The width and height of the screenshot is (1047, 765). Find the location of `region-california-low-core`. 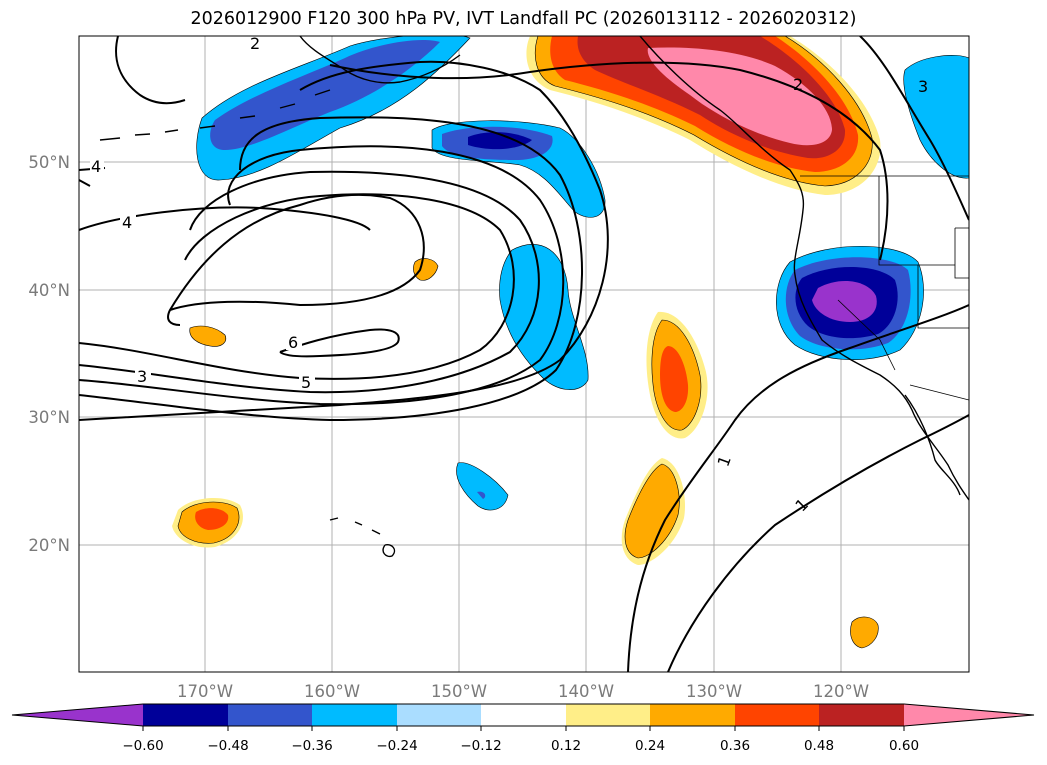

region-california-low-core is located at coordinates (844, 301).